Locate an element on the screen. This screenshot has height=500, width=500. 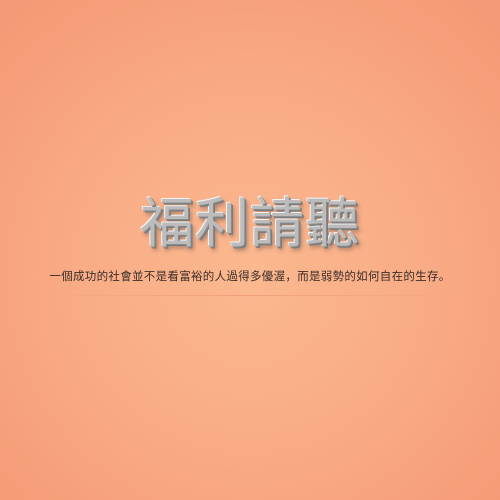
divider is located at coordinates (250, 295).